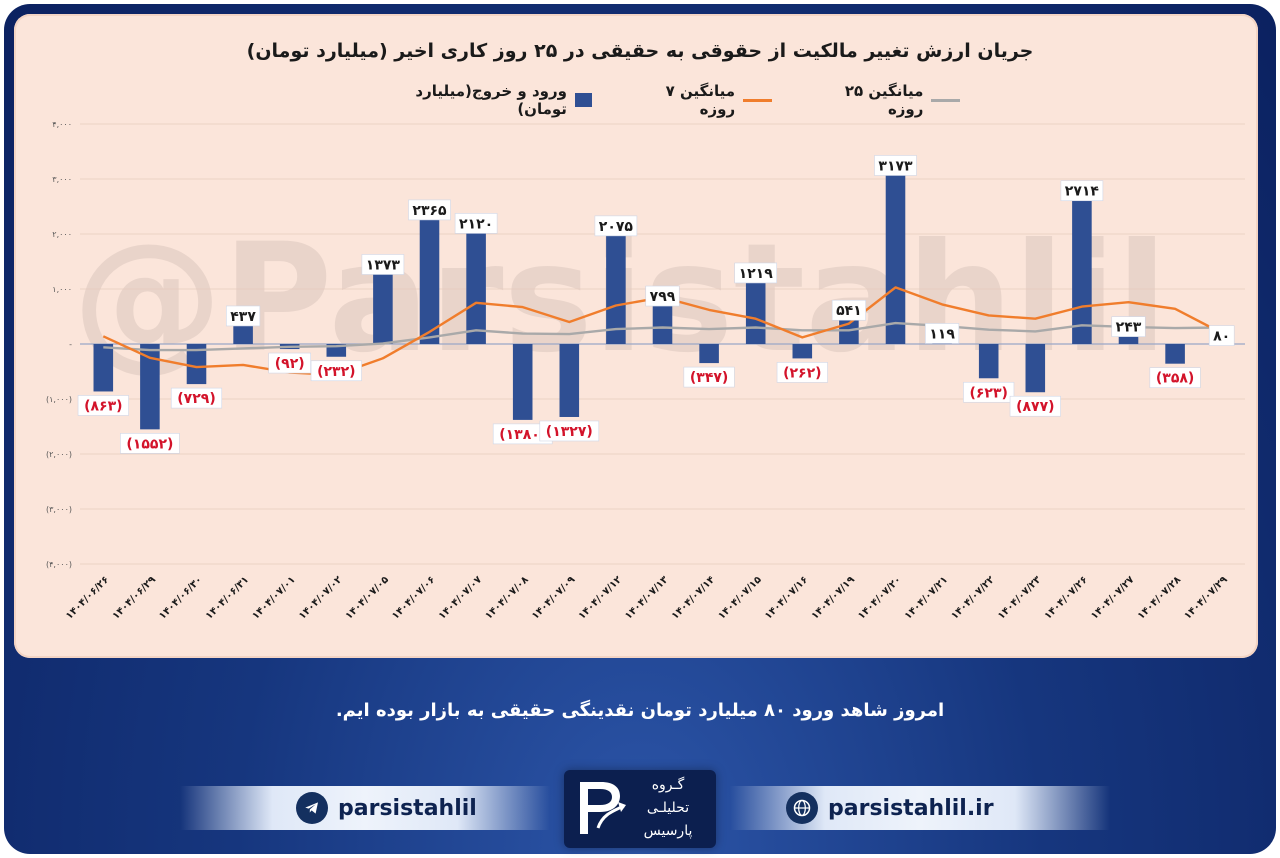 Image resolution: width=1280 pixels, height=858 pixels. What do you see at coordinates (59, 564) in the screenshot?
I see `y-tick-label: (۴,۰۰۰)` at bounding box center [59, 564].